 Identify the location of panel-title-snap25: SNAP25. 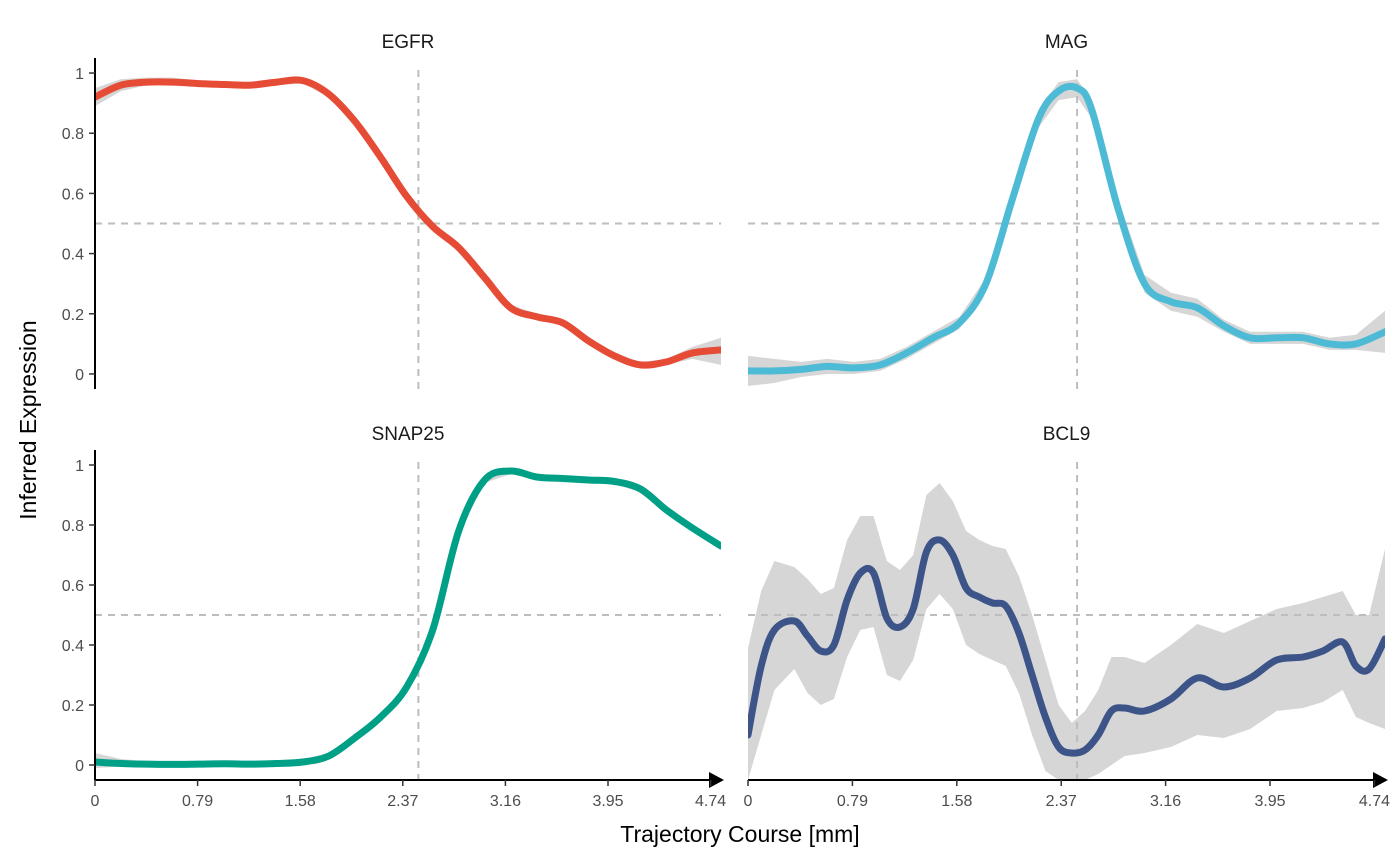
(408, 434).